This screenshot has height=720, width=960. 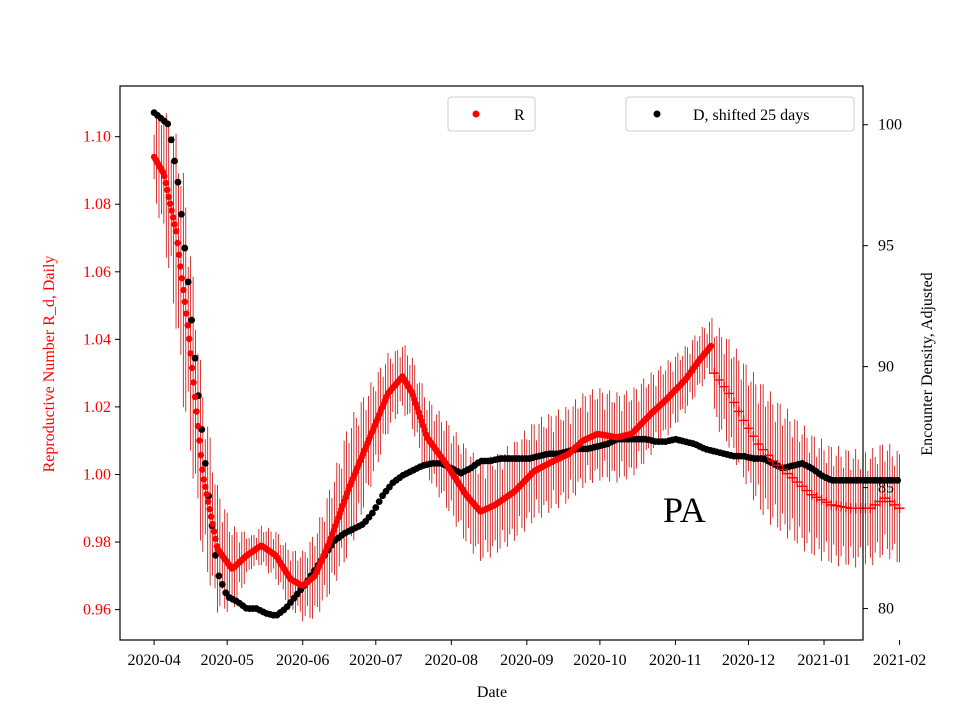 I want to click on x-tick-label: 2020-07, so click(x=375, y=660).